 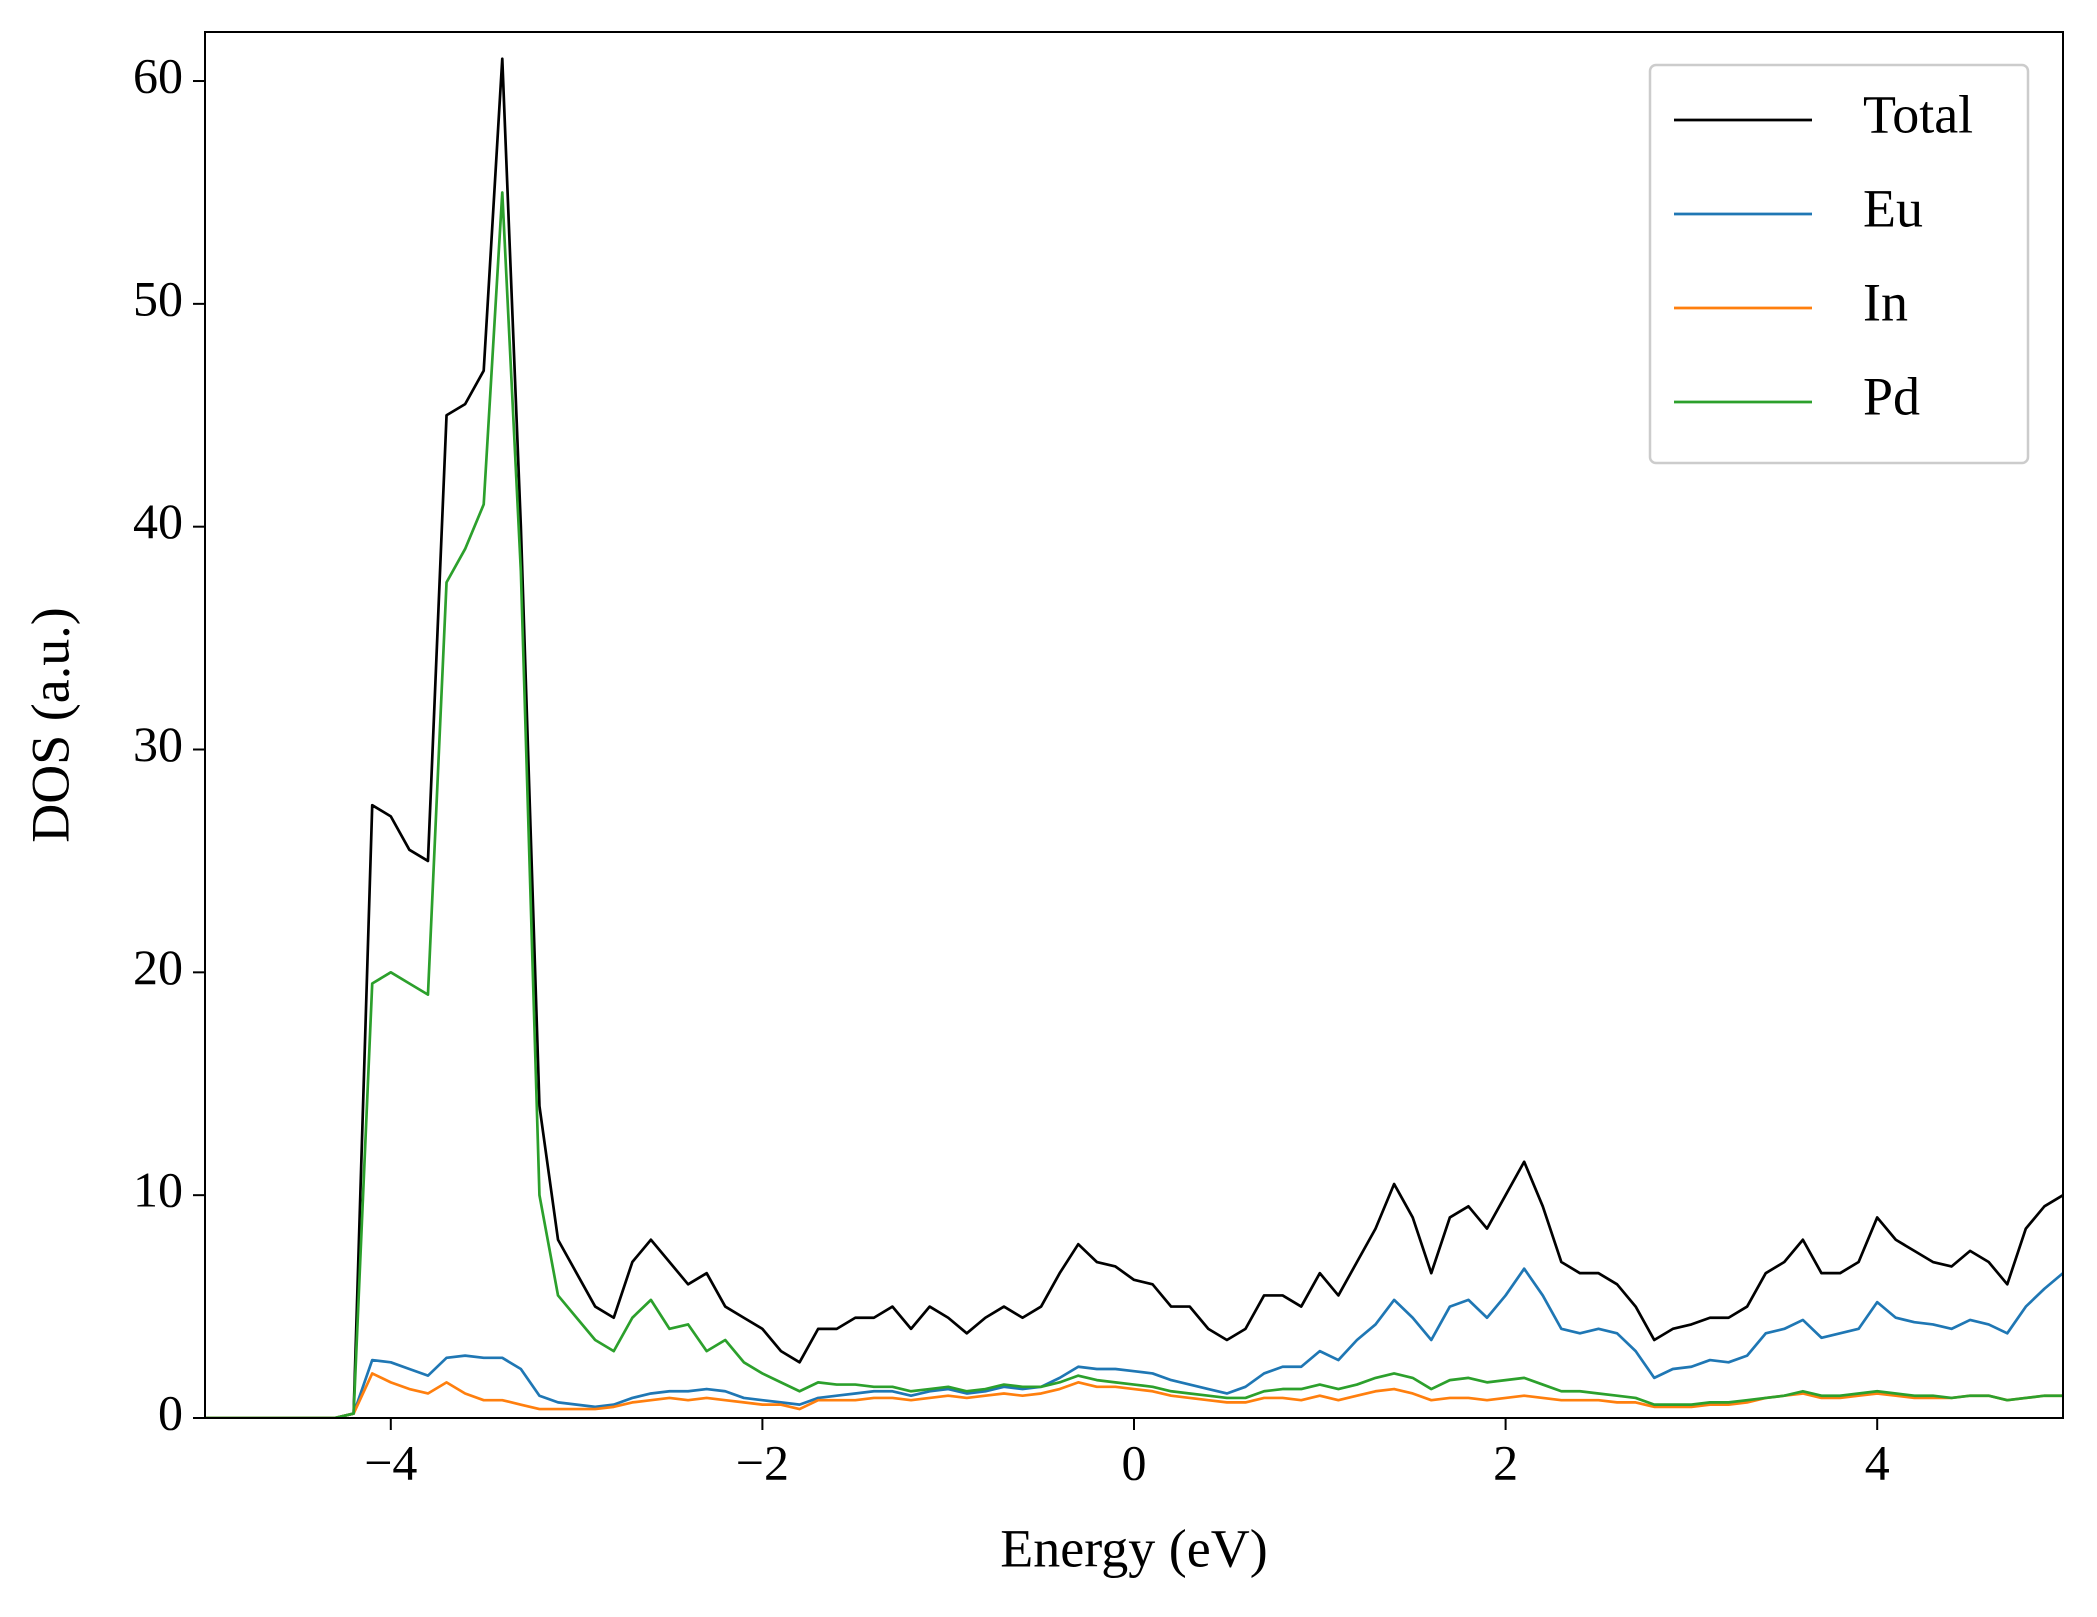 I want to click on y-tick-label: 20, so click(x=158, y=967).